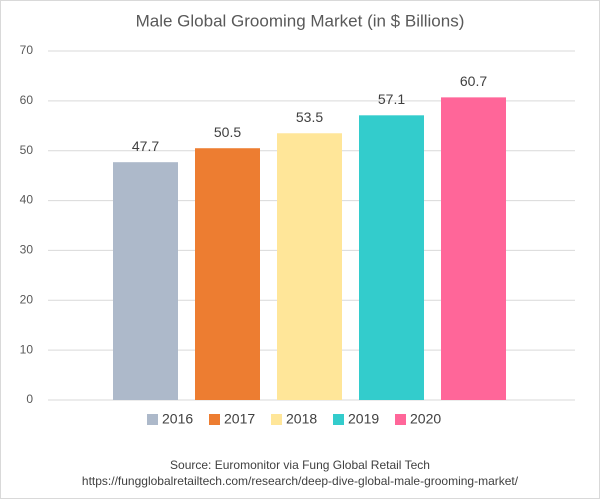 The height and width of the screenshot is (499, 600). I want to click on legend-label: 2019, so click(363, 419).